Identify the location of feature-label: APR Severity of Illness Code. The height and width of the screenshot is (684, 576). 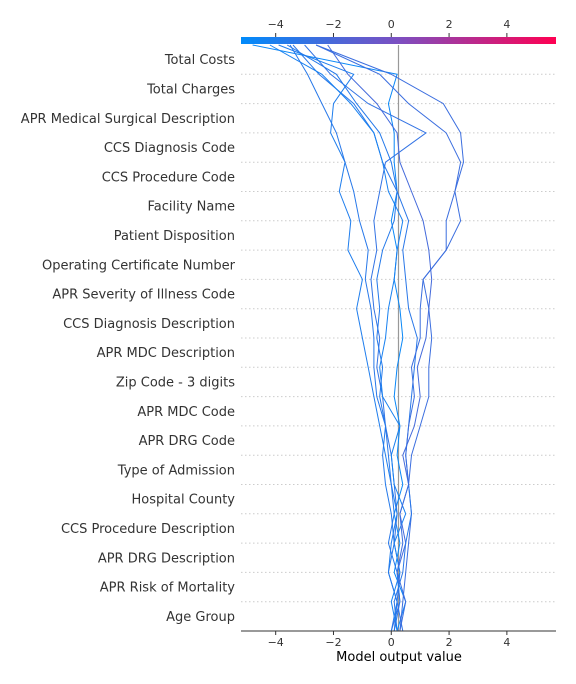
(143, 295).